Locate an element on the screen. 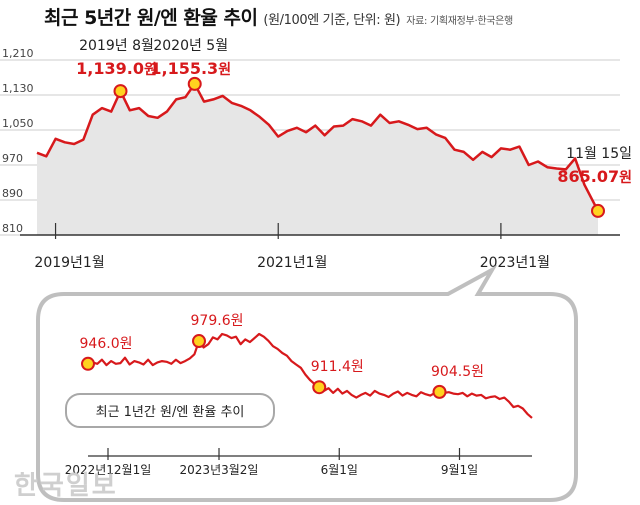 The image size is (640, 505). y-tick-label: 1,050 is located at coordinates (18, 123).